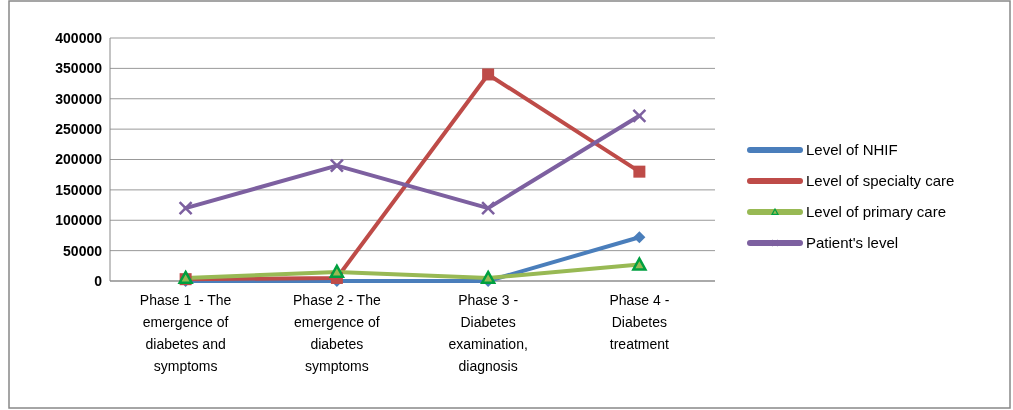 The height and width of the screenshot is (410, 1013). Describe the element at coordinates (79, 189) in the screenshot. I see `y-tick-label: 150000` at that location.